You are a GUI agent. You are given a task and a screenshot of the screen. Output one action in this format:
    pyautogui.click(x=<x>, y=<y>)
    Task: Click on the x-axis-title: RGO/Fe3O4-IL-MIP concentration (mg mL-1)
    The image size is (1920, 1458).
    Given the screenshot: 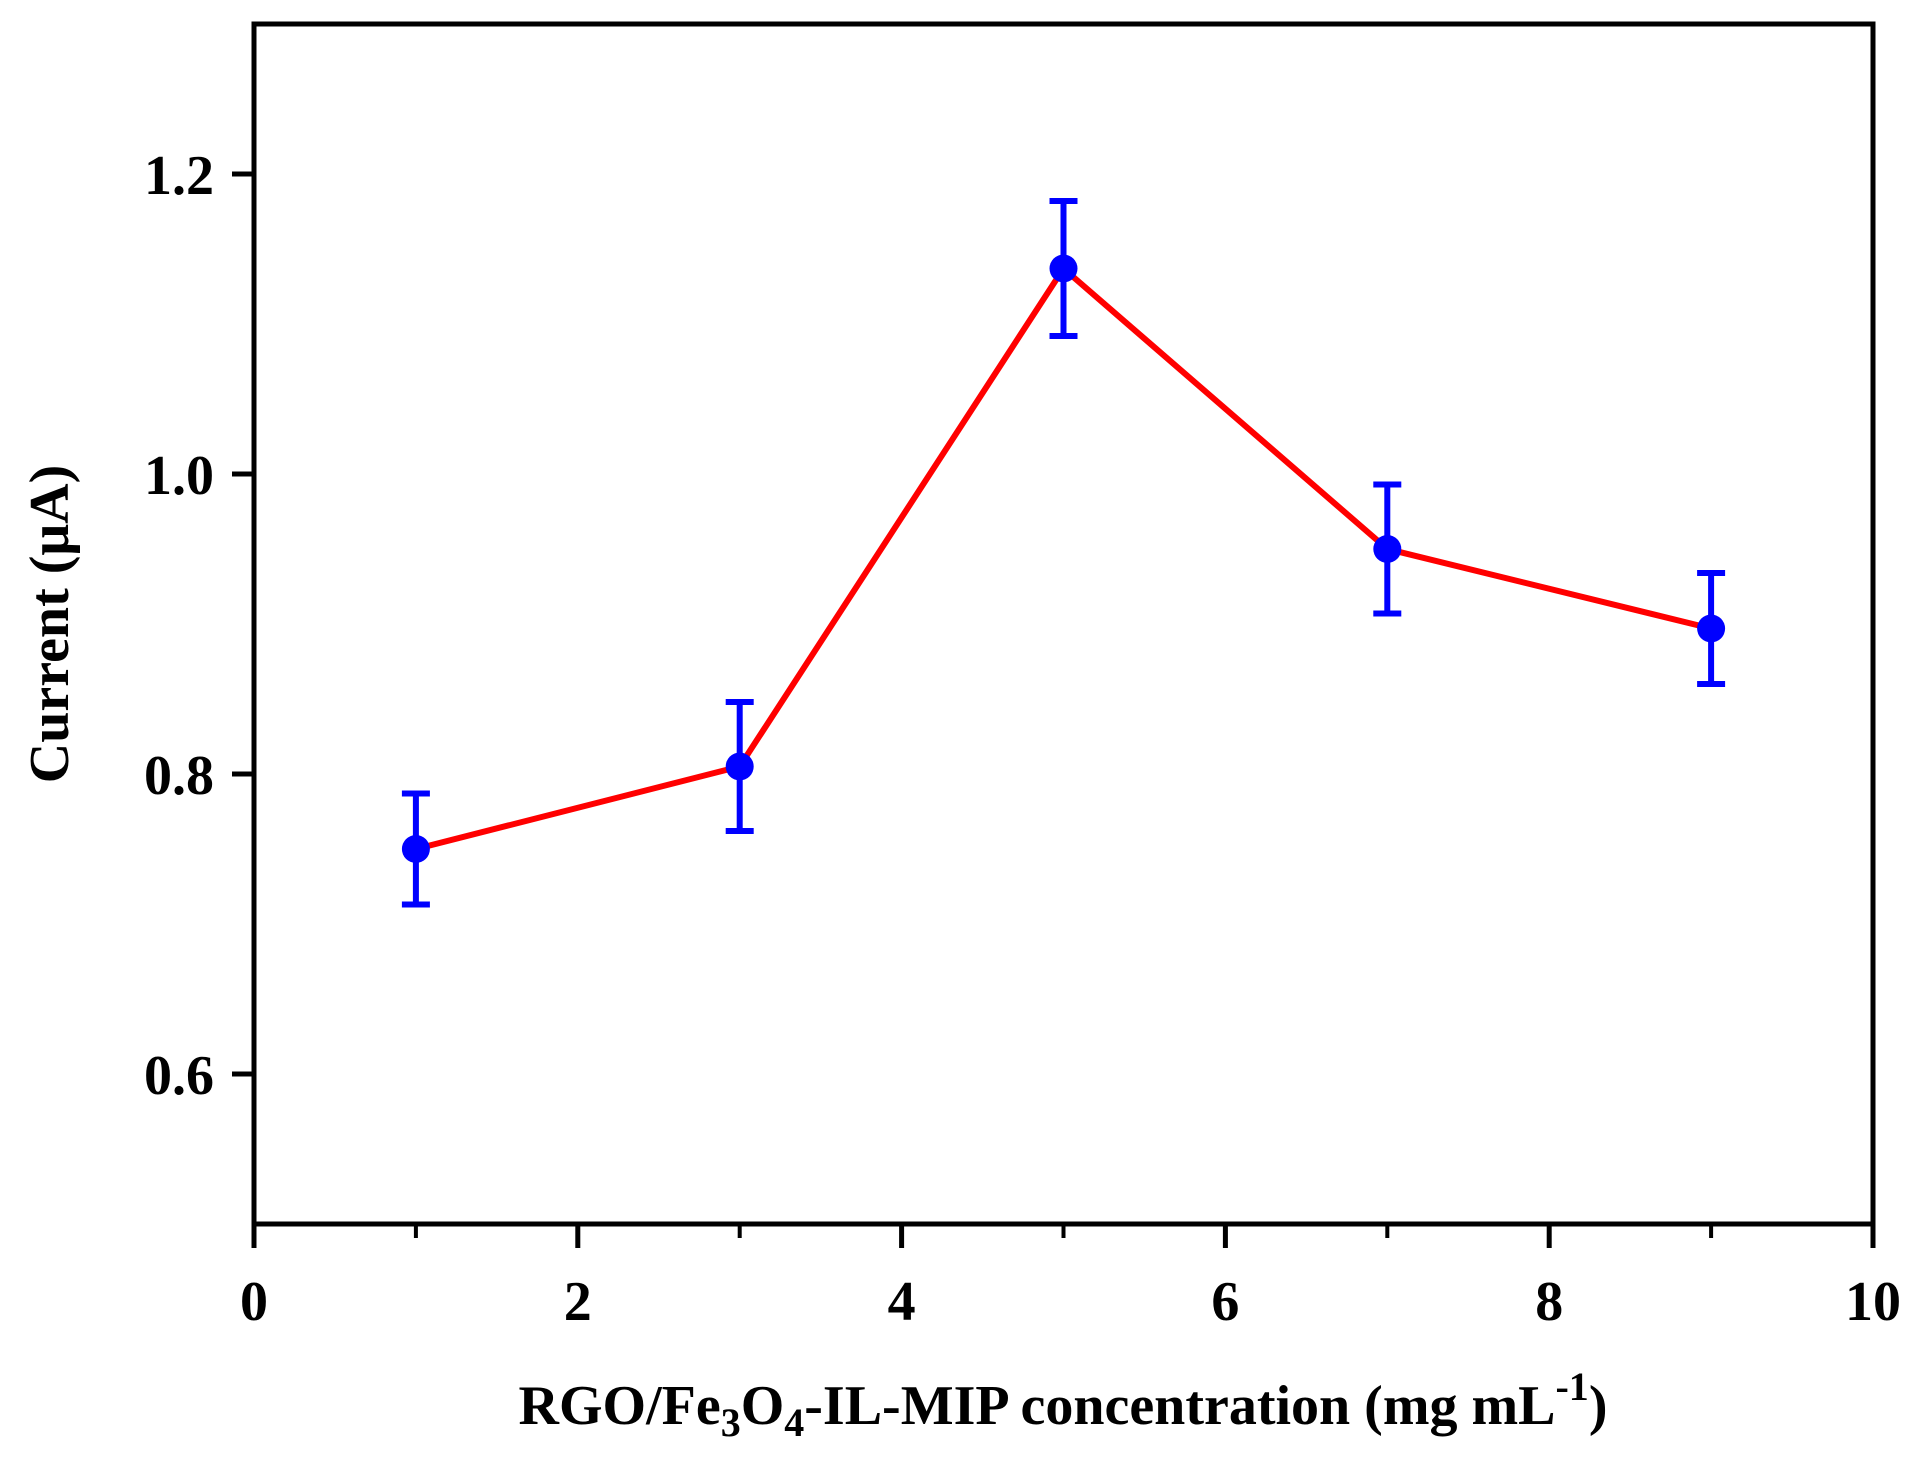 What is the action you would take?
    pyautogui.click(x=1063, y=1404)
    